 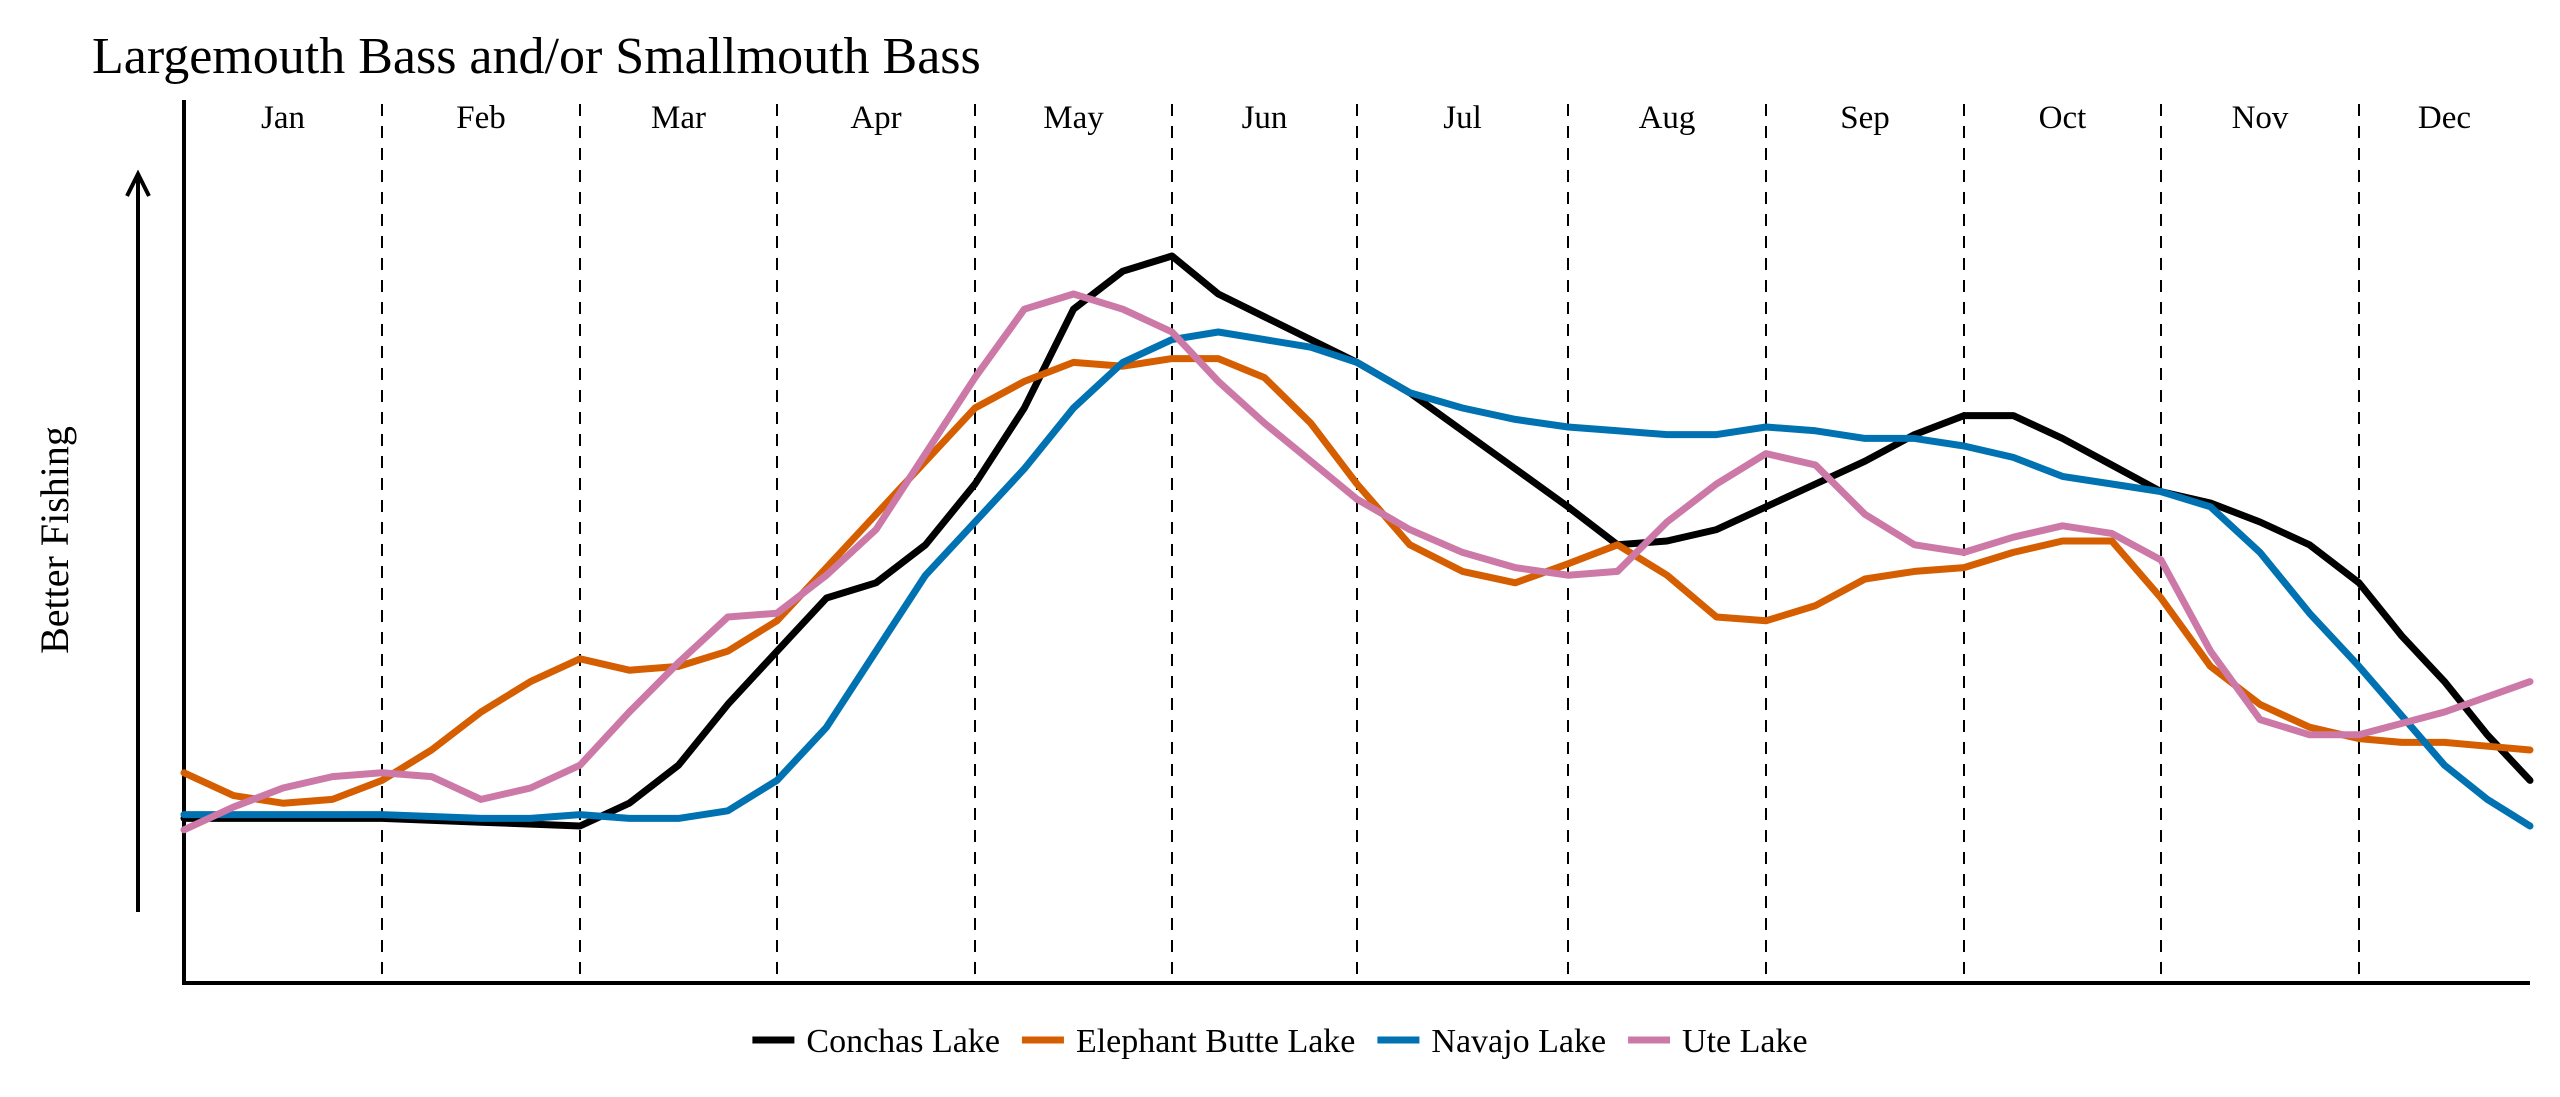 I want to click on legend-label: Navajo Lake, so click(x=1518, y=1041).